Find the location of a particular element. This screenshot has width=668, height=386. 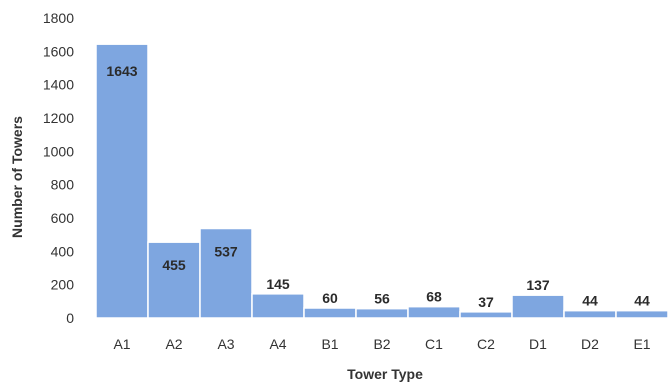

bar-value-label: 145 is located at coordinates (278, 284).